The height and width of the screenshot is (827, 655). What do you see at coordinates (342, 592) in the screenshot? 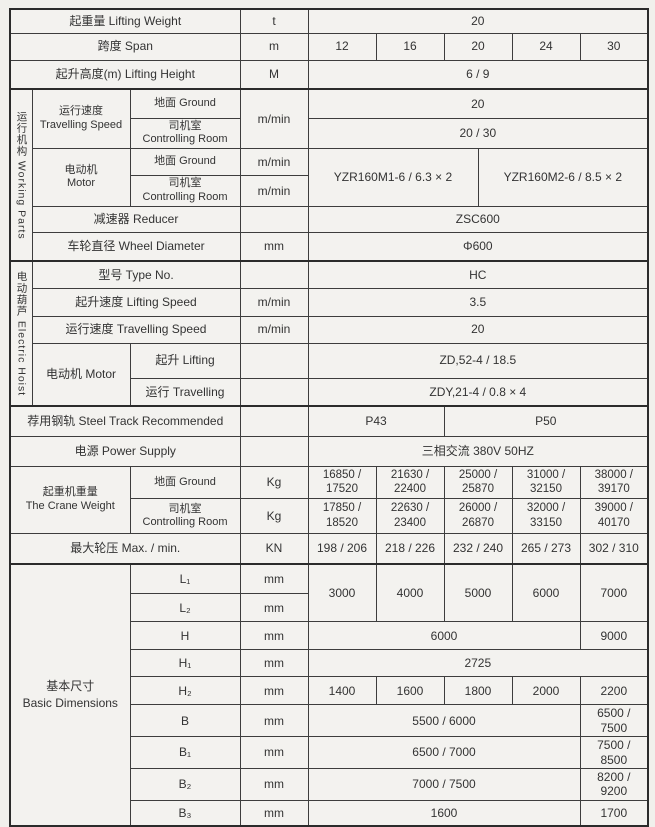
I see `dim-l-value: 3000` at bounding box center [342, 592].